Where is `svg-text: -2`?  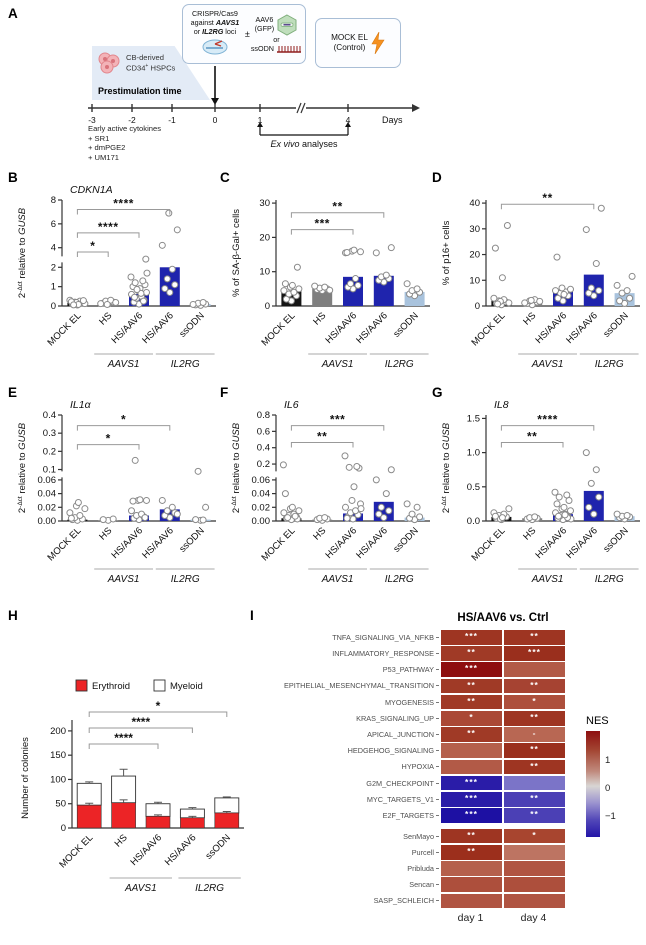 svg-text: -2 is located at coordinates (132, 120).